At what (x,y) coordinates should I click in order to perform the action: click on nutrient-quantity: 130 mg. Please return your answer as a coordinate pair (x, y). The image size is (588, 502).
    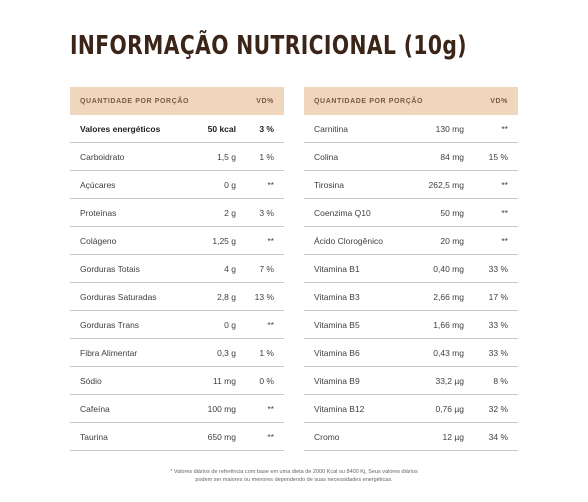
    Looking at the image, I should click on (449, 128).